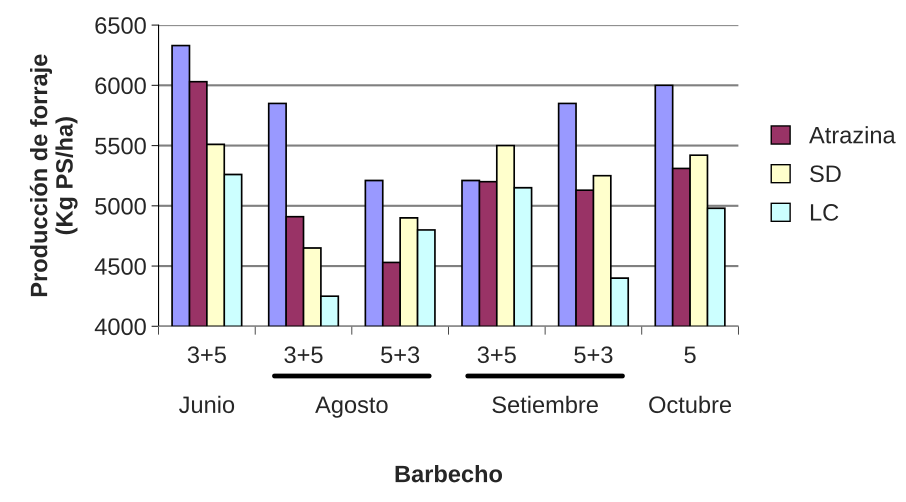  What do you see at coordinates (824, 212) in the screenshot?
I see `legend-label: LC` at bounding box center [824, 212].